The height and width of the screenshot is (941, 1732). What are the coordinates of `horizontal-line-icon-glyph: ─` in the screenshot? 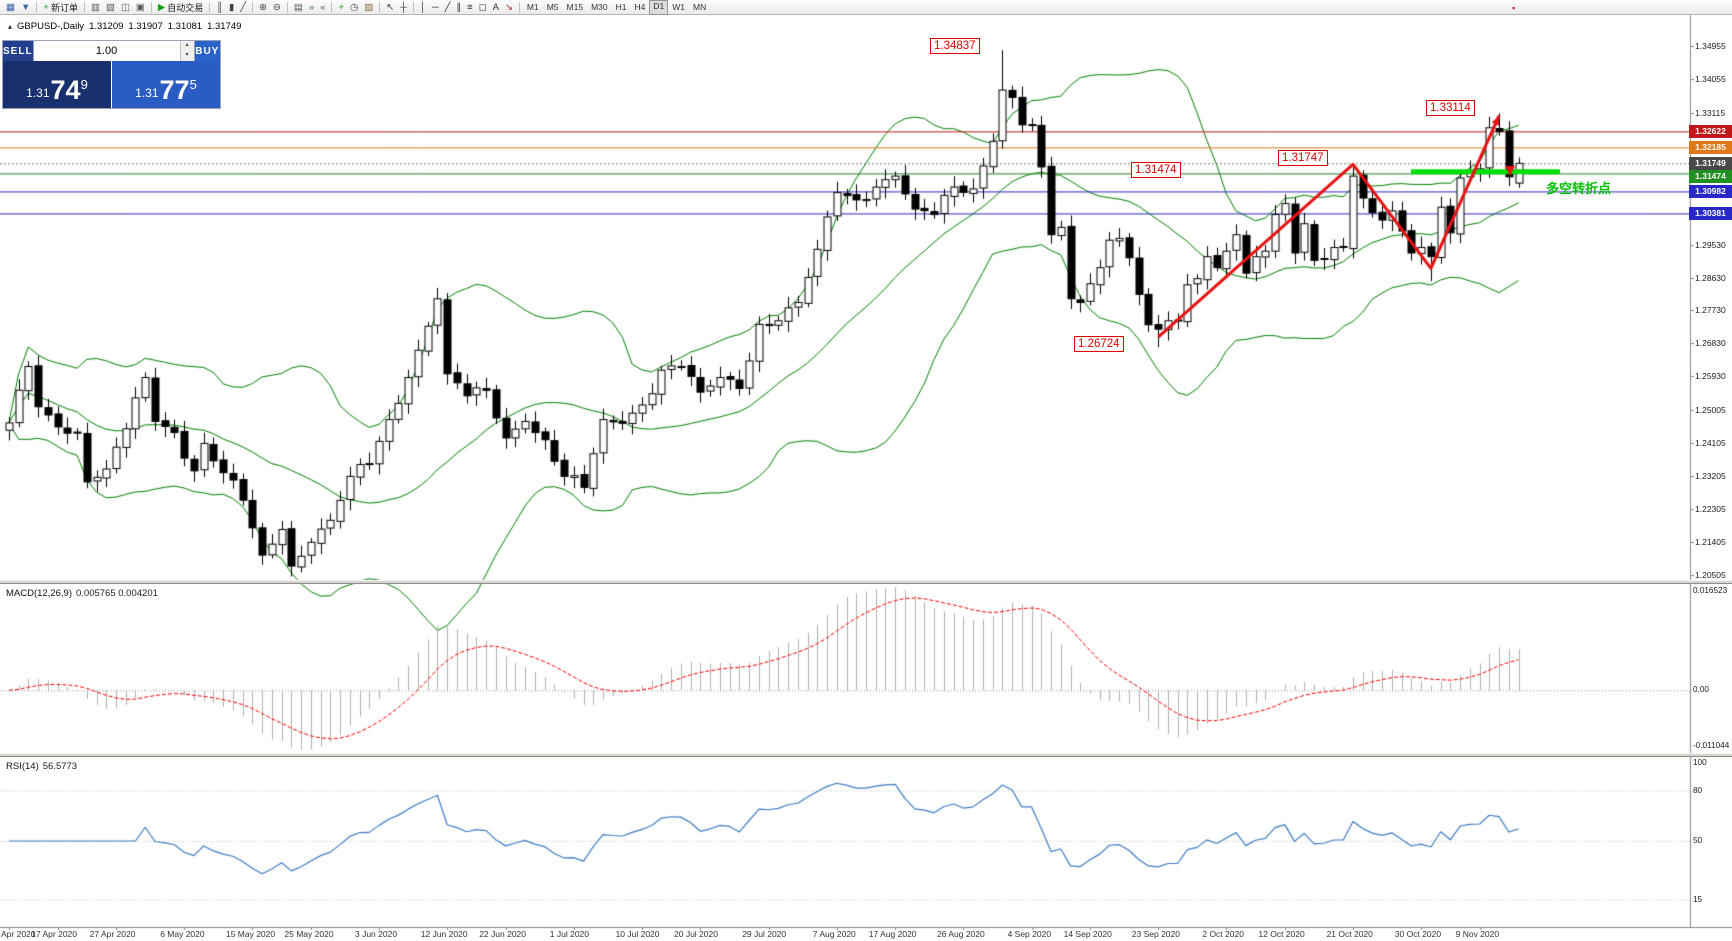 It's located at (435, 7).